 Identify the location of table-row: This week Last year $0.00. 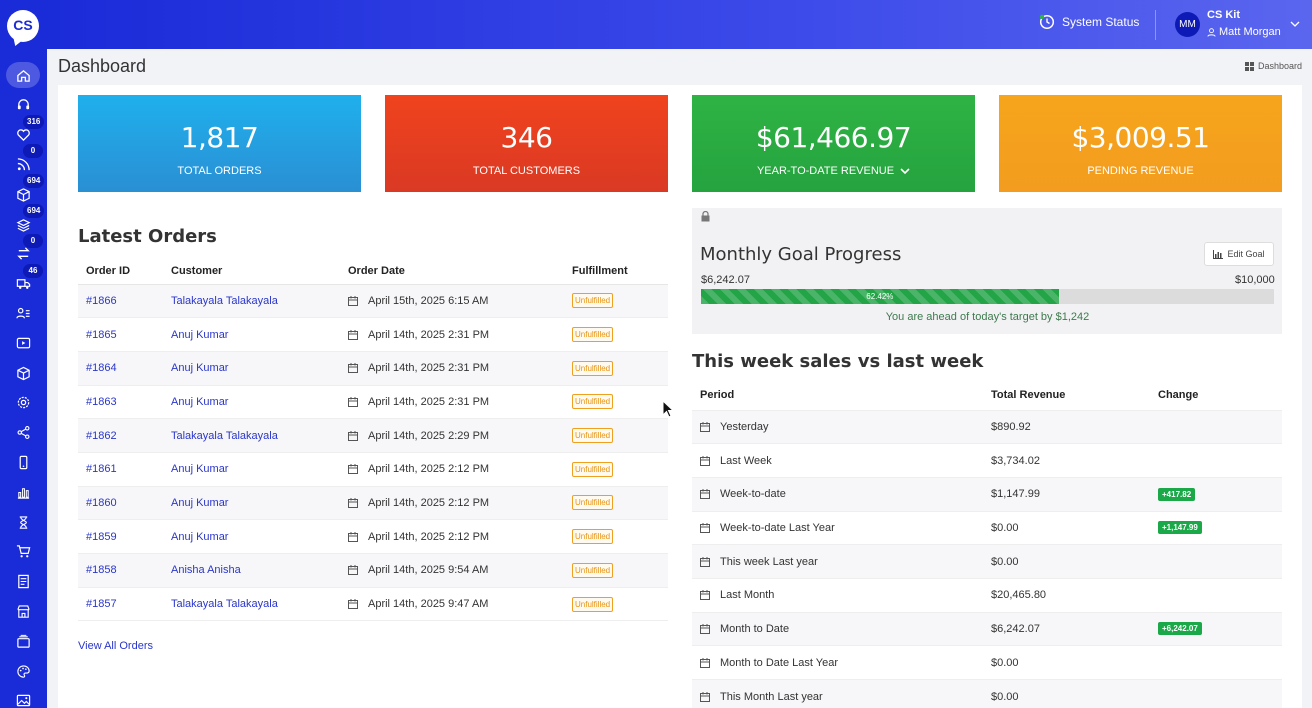
(987, 561).